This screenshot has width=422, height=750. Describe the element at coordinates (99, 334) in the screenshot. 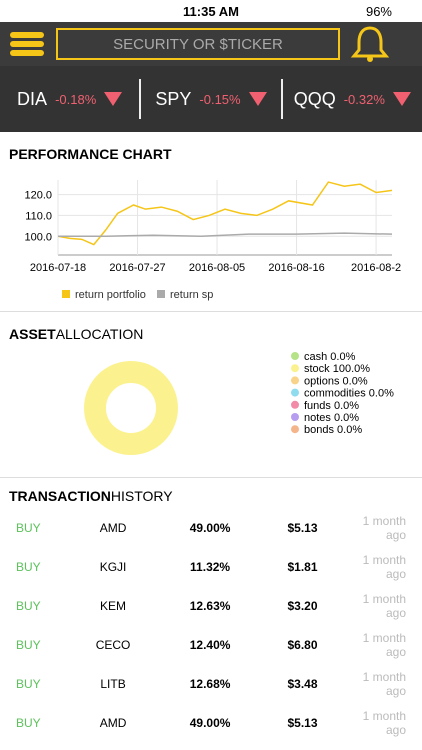

I see `title-rest: ALLOCATION` at that location.